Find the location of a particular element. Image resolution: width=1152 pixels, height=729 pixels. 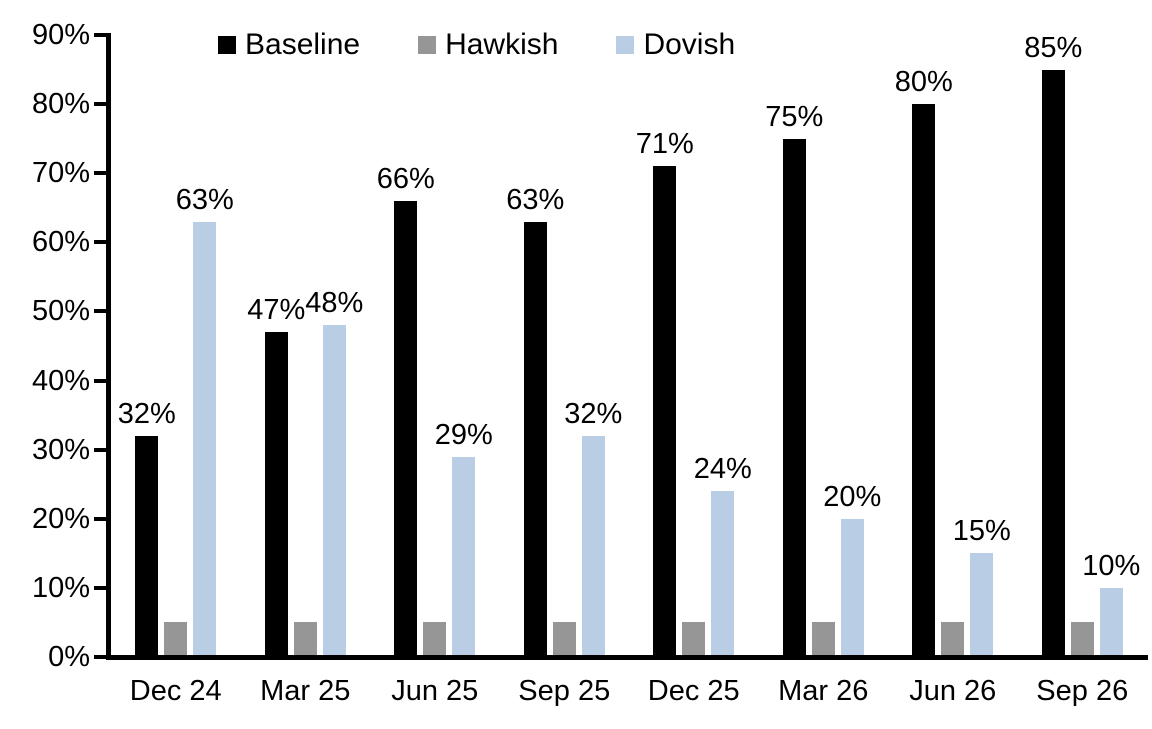

category-slot: 47% 48% is located at coordinates (306, 346).